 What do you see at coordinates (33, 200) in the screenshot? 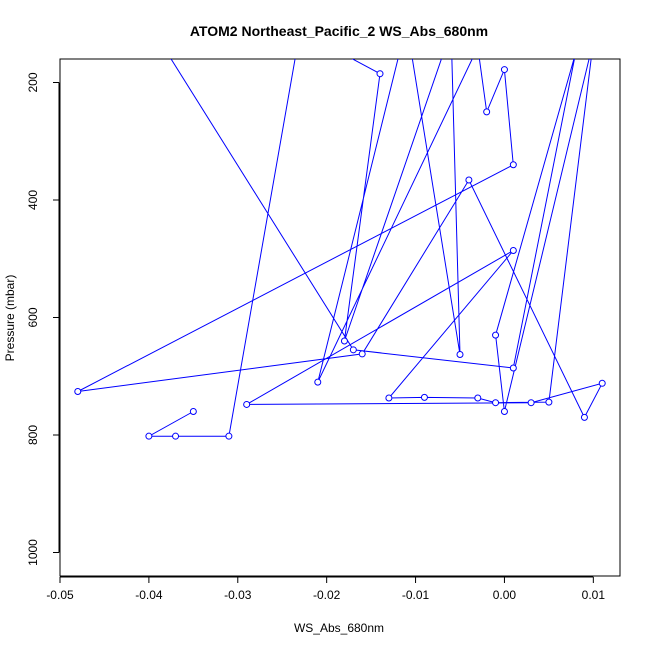
I see `y-tick-label: 400` at bounding box center [33, 200].